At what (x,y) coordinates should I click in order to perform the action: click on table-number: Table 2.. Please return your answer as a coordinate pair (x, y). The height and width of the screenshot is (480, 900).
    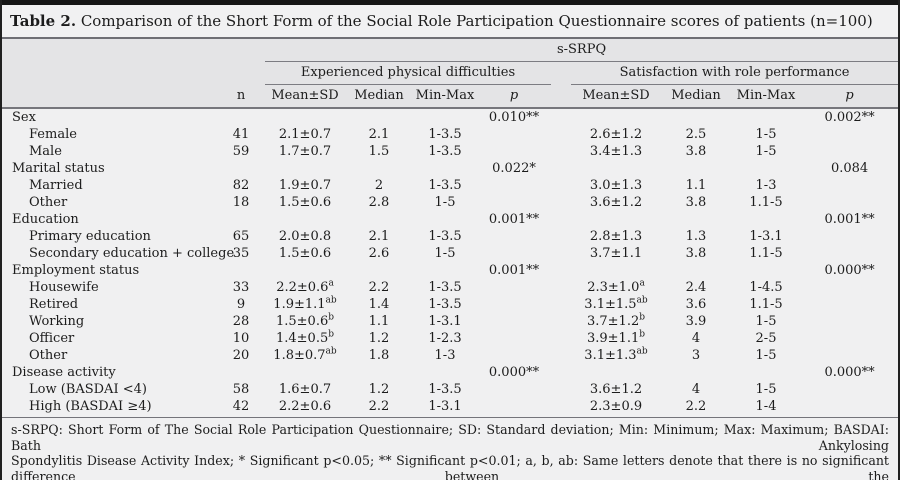
    Looking at the image, I should click on (43, 21).